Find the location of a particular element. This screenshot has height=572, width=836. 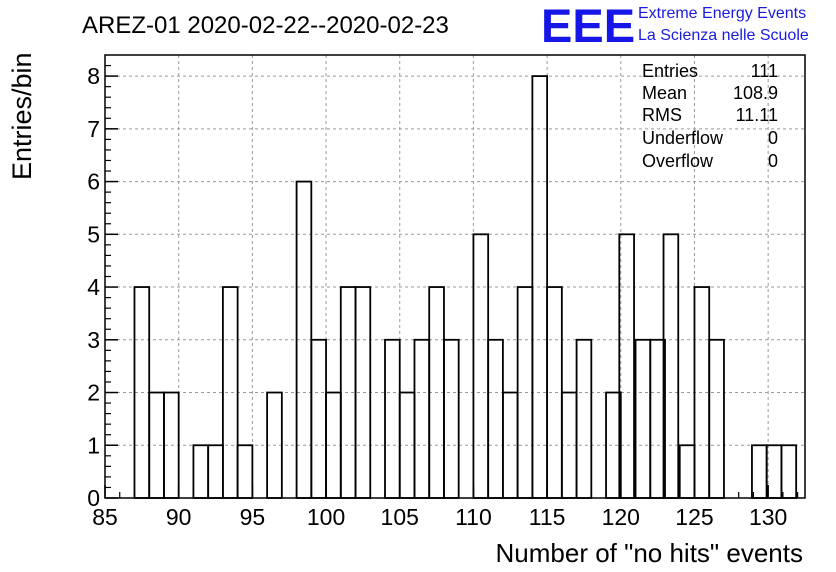

y-tick-label: 3 is located at coordinates (93, 340).